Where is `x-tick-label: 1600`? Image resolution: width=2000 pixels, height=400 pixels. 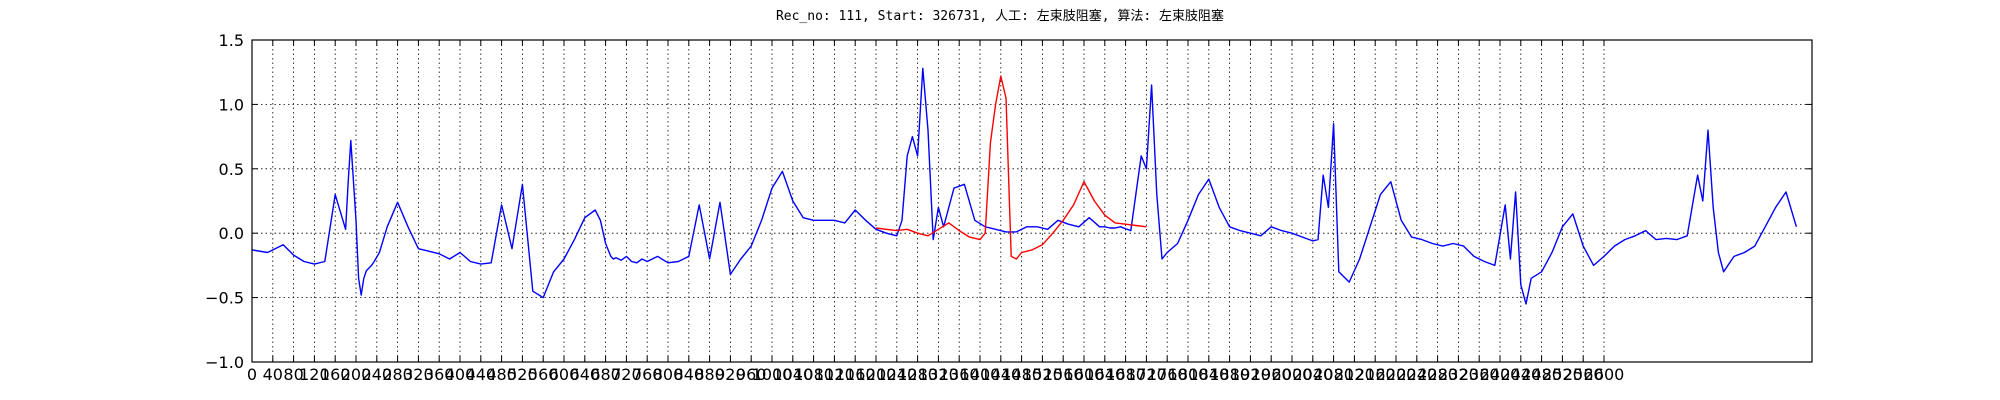 x-tick-label: 1600 is located at coordinates (1084, 374).